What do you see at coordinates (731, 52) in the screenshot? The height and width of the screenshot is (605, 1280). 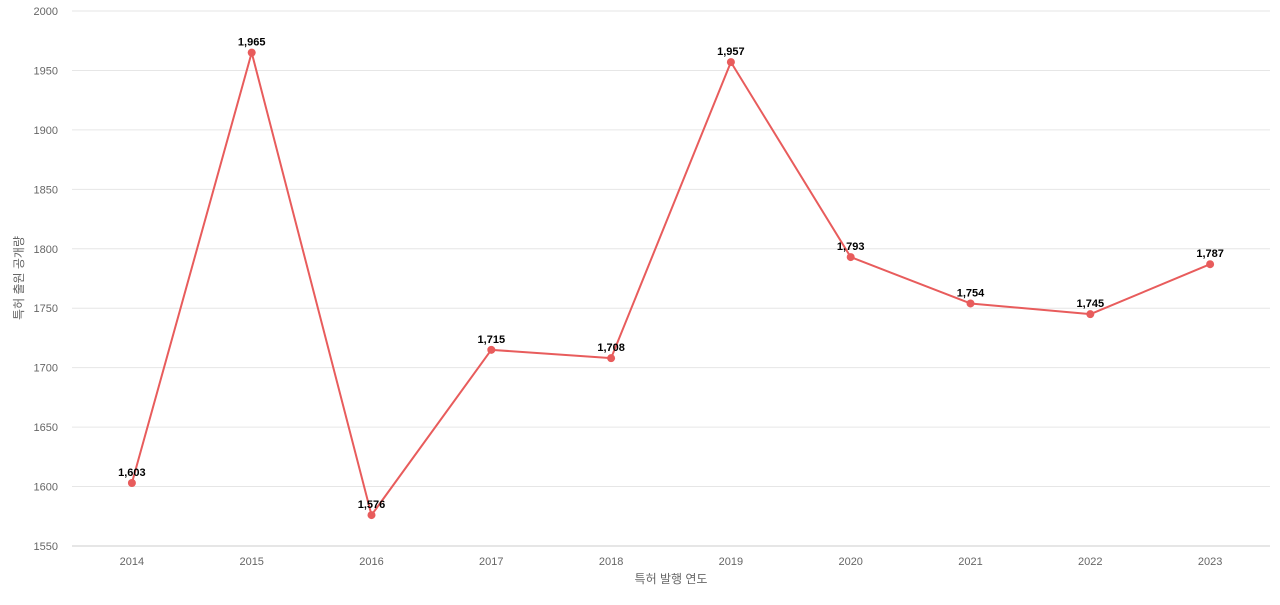 I see `data-label: 1,957` at bounding box center [731, 52].